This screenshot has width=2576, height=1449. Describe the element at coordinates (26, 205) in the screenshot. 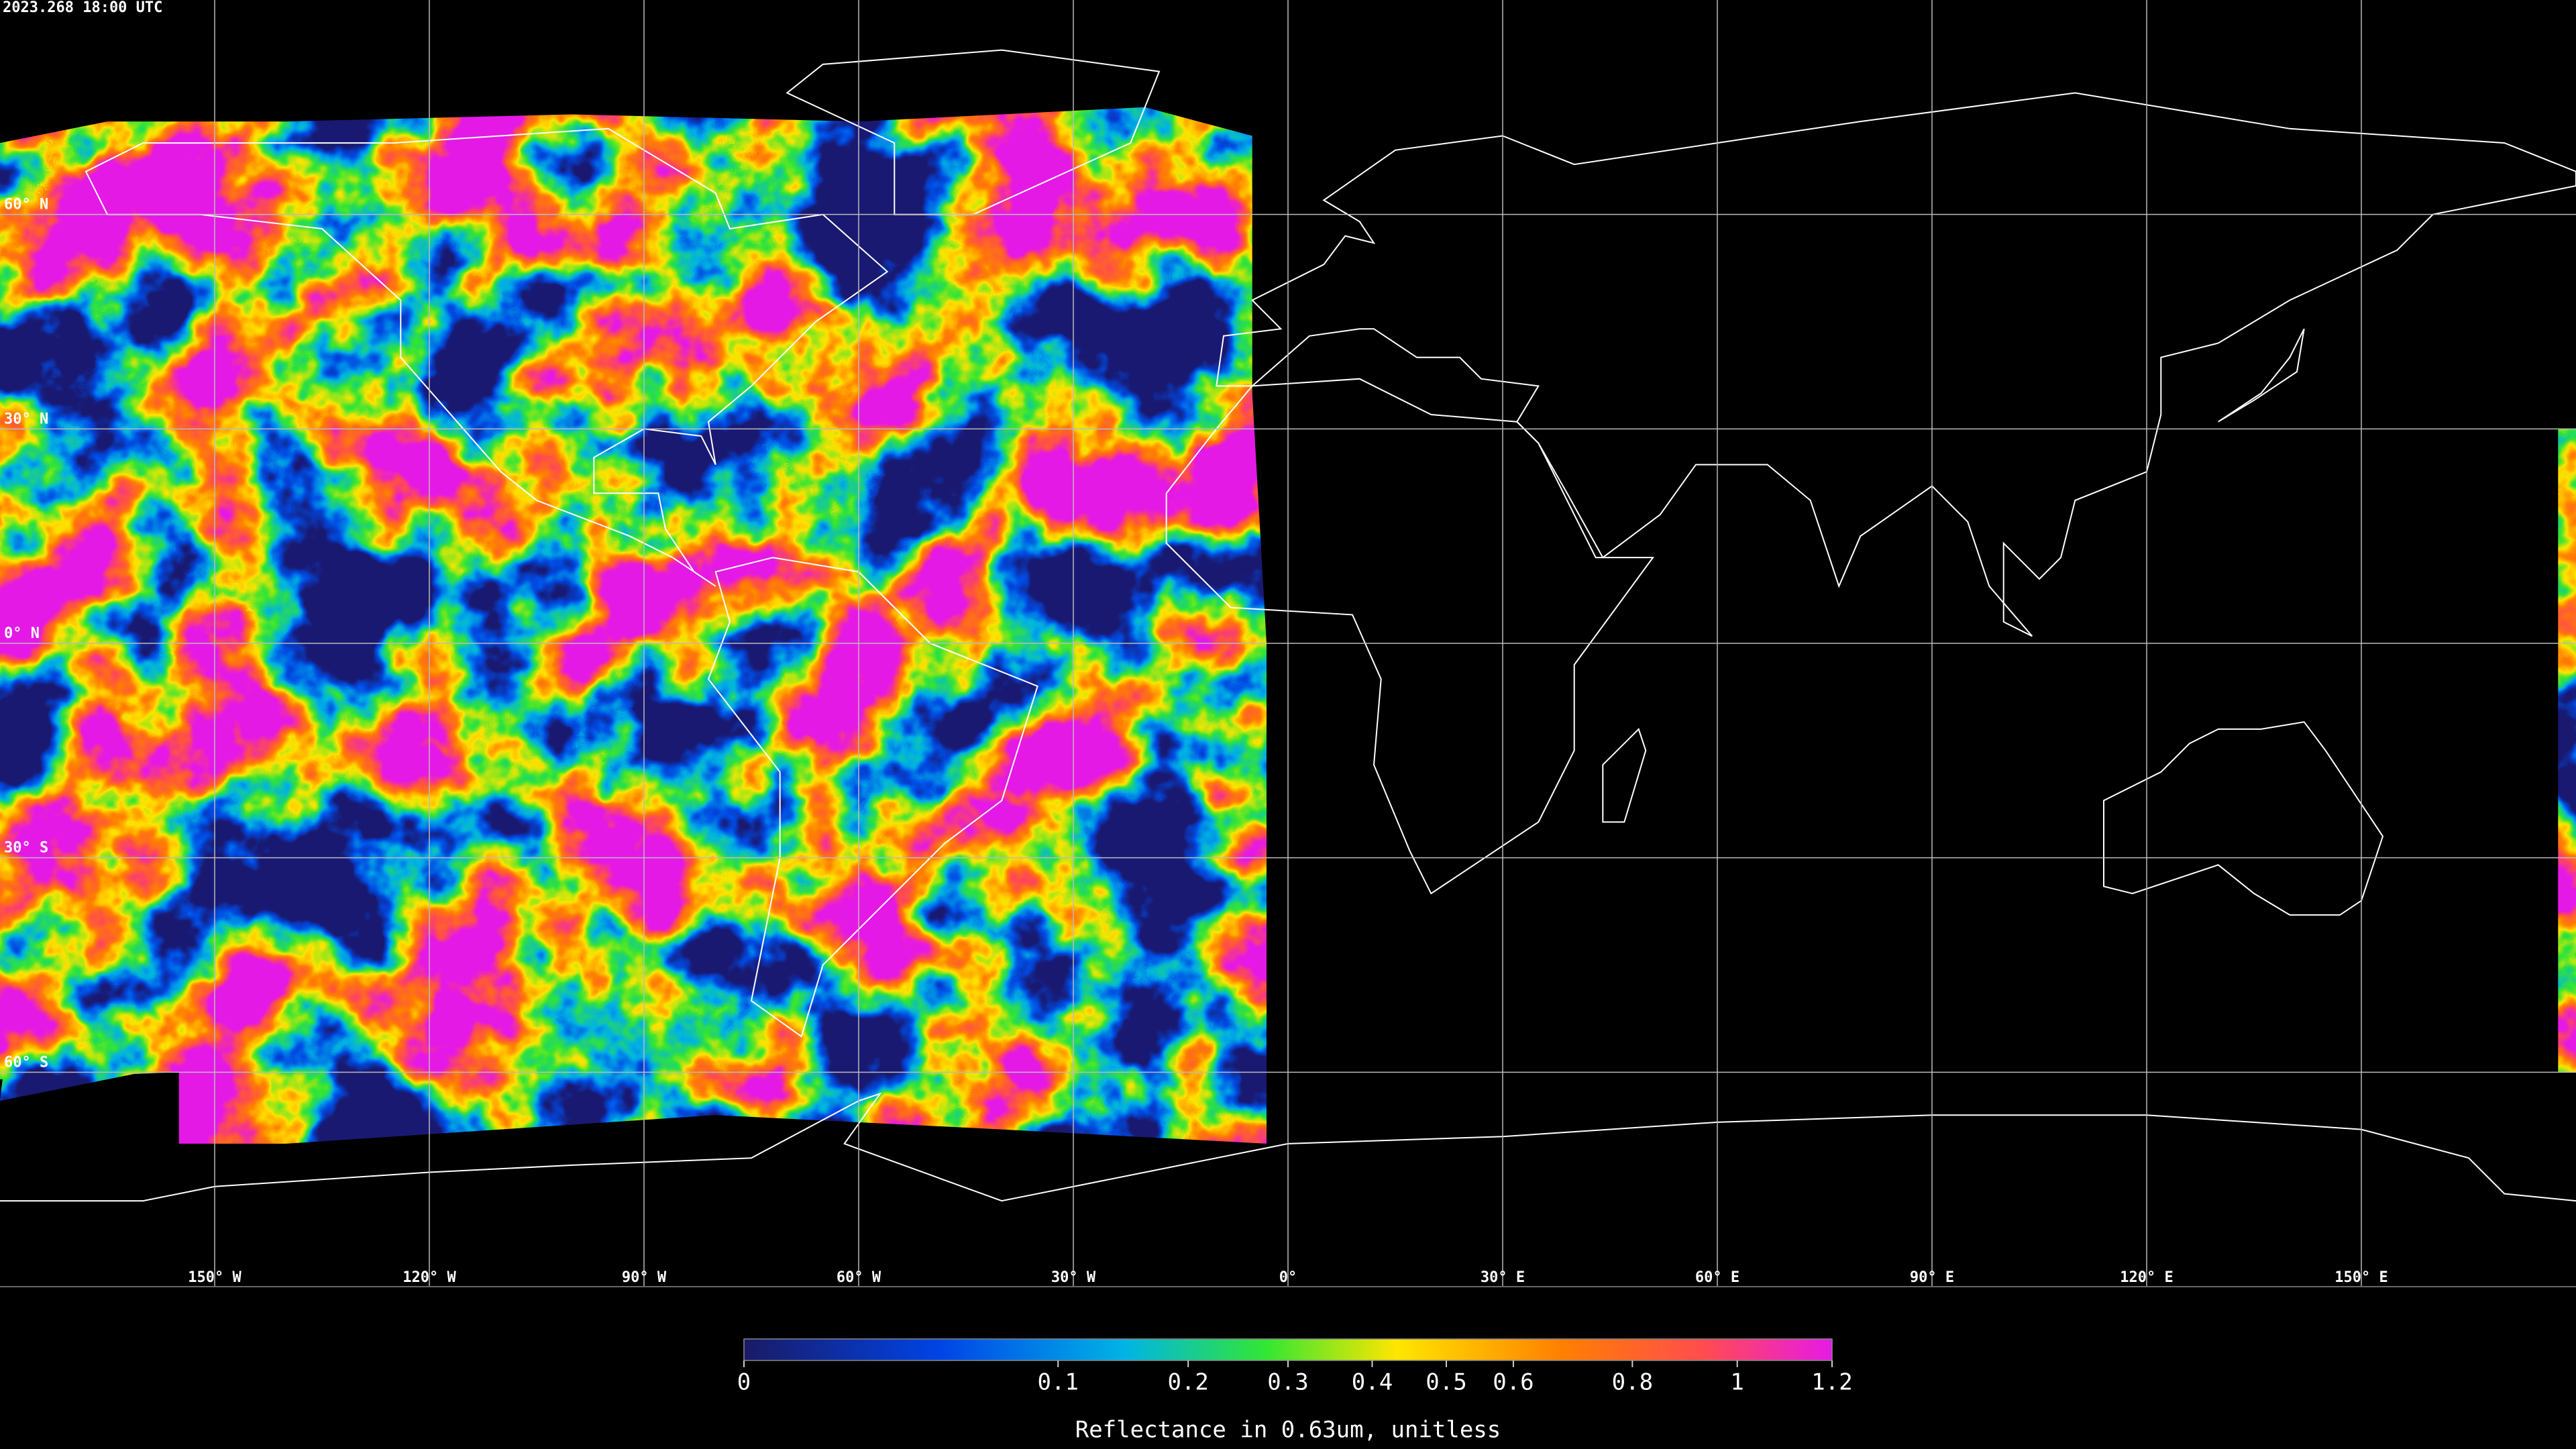

I see `latitude-label: 60° N` at that location.